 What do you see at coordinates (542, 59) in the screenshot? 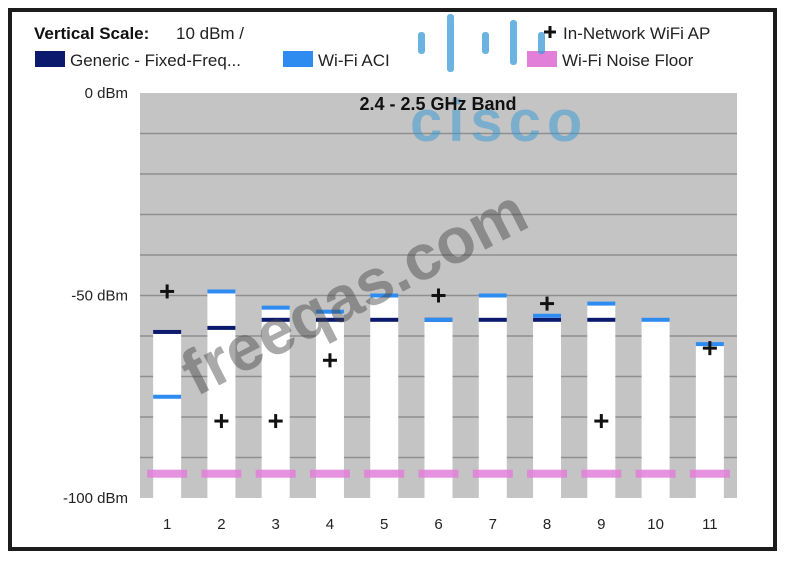
I see `legend-swatch-noise-floor` at bounding box center [542, 59].